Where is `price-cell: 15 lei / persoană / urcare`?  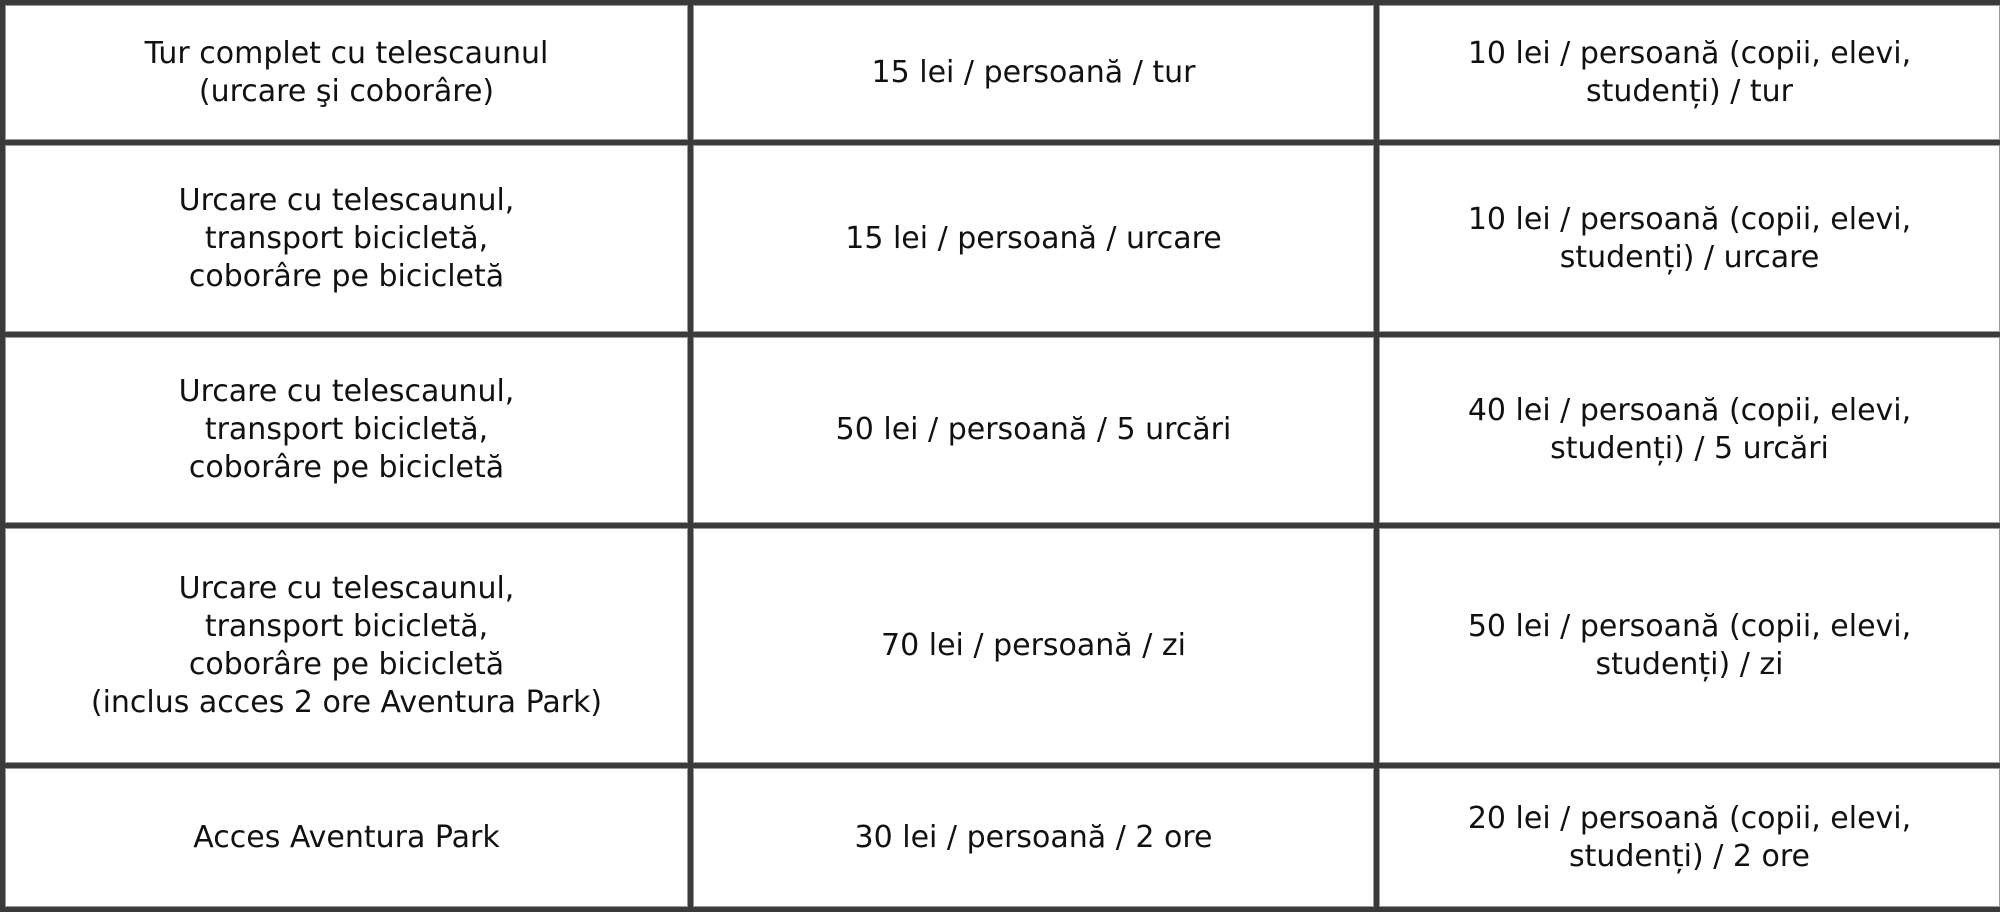 price-cell: 15 lei / persoană / urcare is located at coordinates (1034, 239).